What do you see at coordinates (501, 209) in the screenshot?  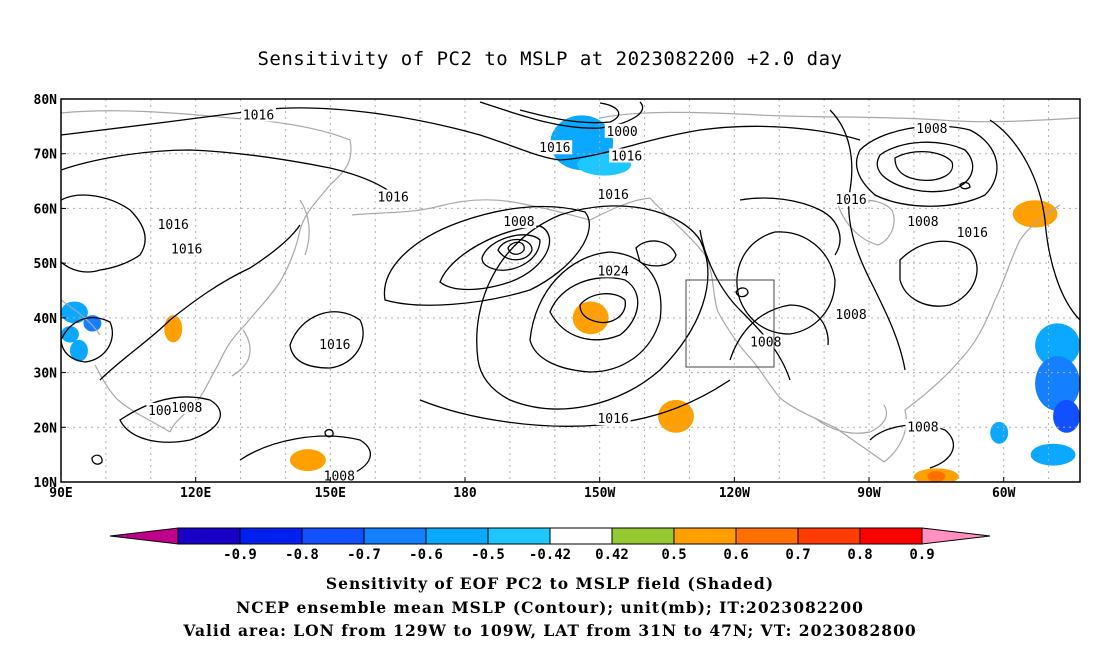 I see `coastline-alaska` at bounding box center [501, 209].